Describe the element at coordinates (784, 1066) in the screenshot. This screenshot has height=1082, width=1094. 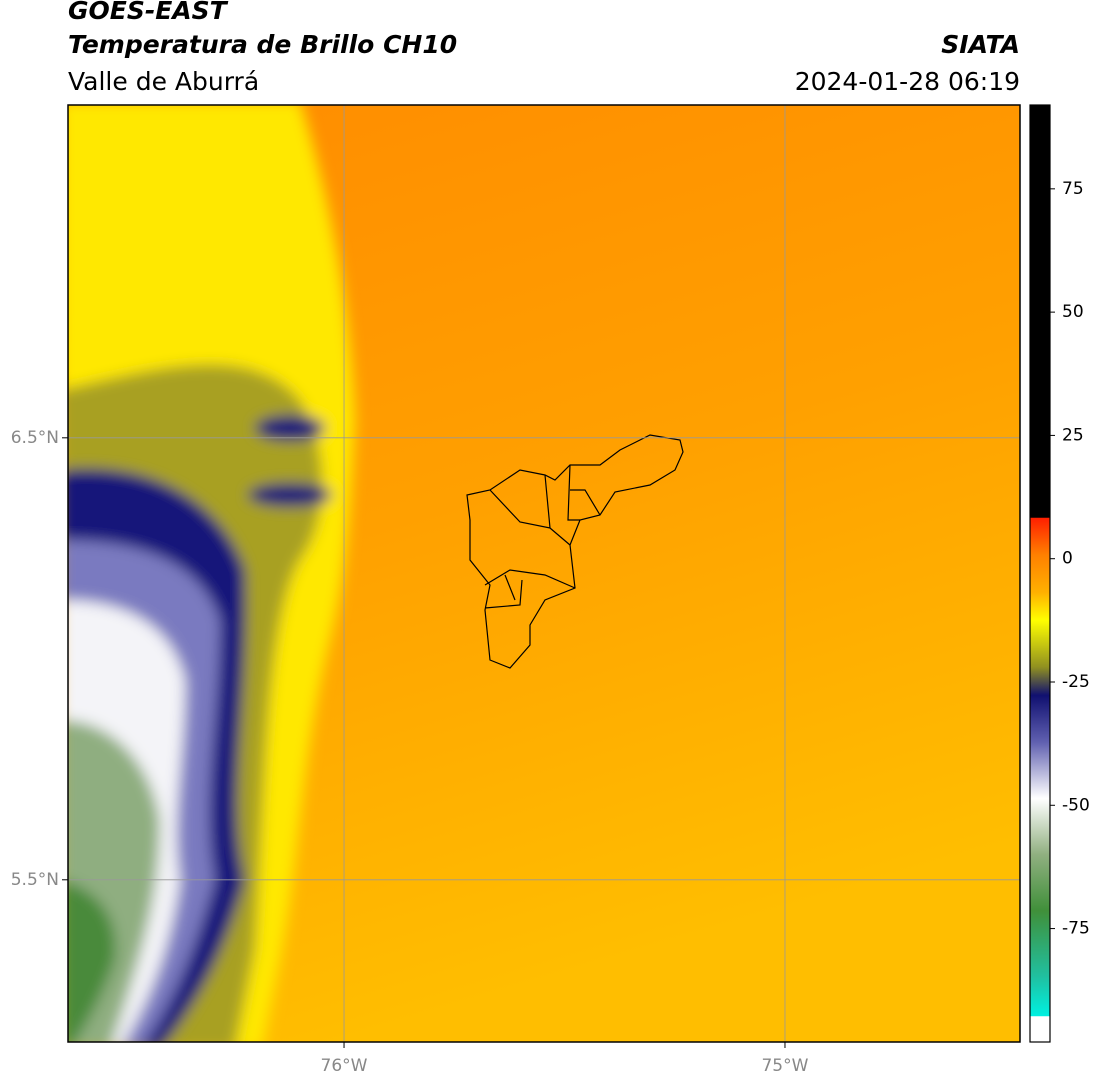
I see `lon-tick-label: 75°W` at that location.